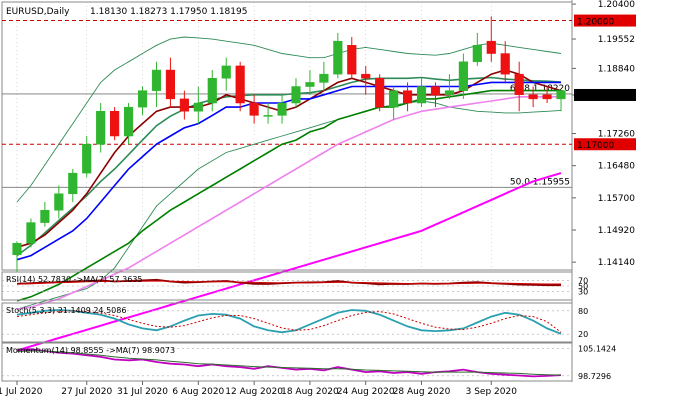 Image resolution: width=700 pixels, height=400 pixels. What do you see at coordinates (616, 199) in the screenshot?
I see `y-tick-label: 1.15700` at bounding box center [616, 199].